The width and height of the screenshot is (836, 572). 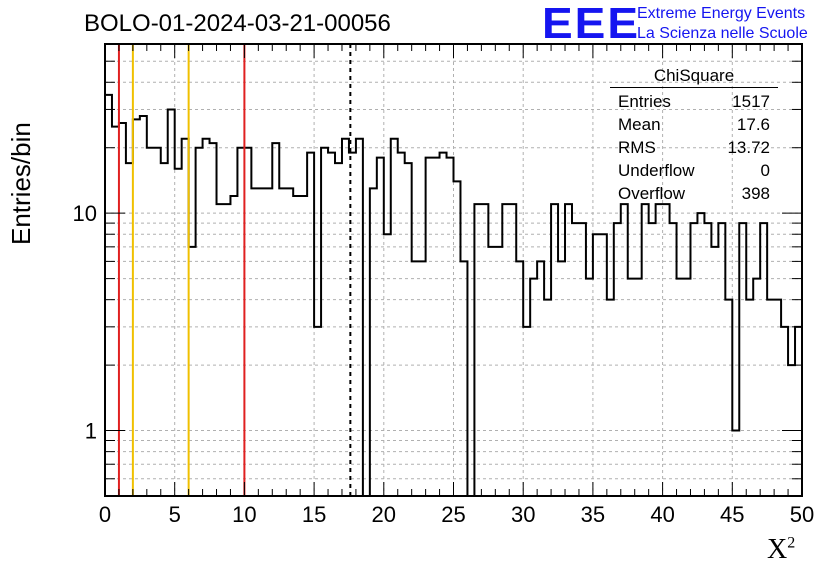 What do you see at coordinates (105, 514) in the screenshot?
I see `x-tick-label: 0` at bounding box center [105, 514].